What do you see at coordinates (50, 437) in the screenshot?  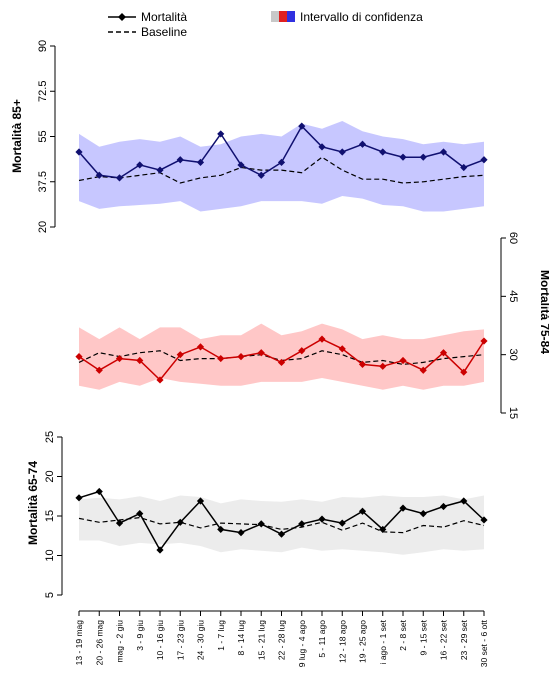 I see `y-tick-label-65-74: 25` at bounding box center [50, 437].